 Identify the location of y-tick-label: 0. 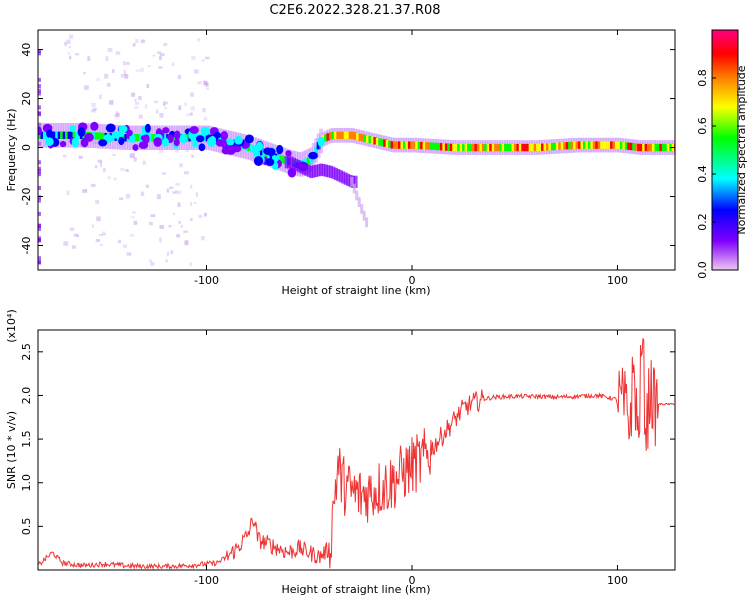
(26, 147).